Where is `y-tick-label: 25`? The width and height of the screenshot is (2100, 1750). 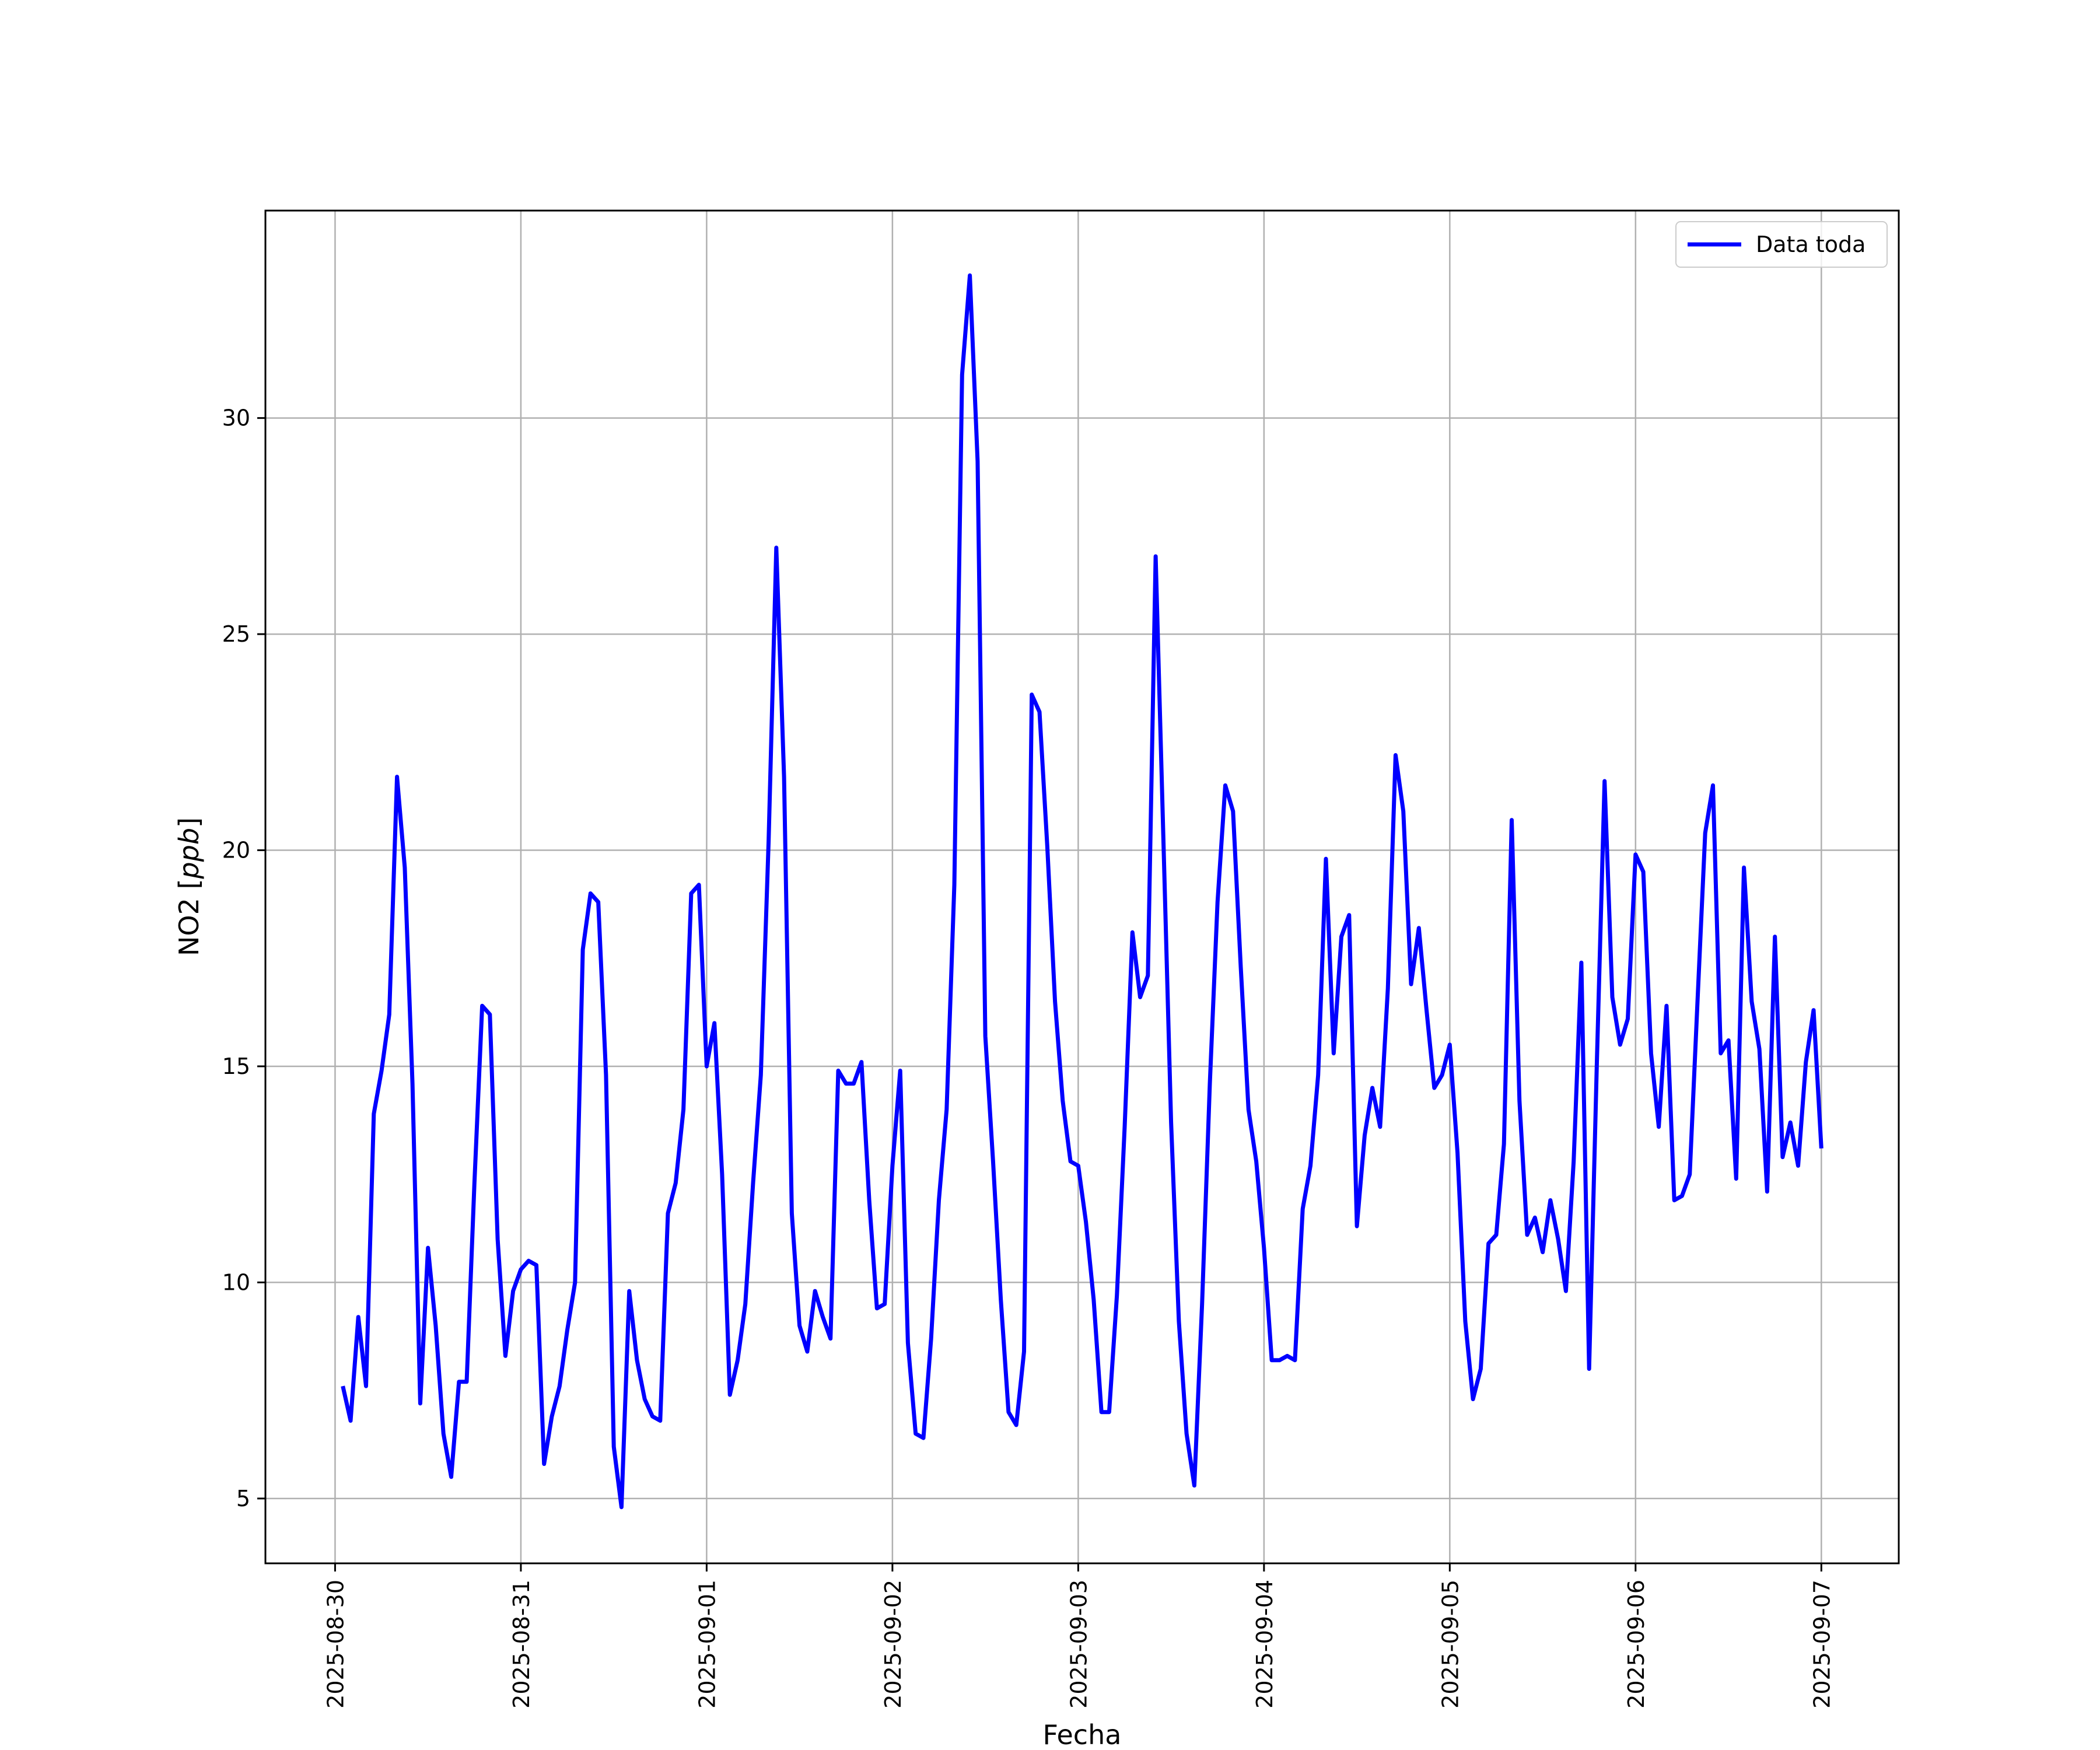 y-tick-label: 25 is located at coordinates (236, 634).